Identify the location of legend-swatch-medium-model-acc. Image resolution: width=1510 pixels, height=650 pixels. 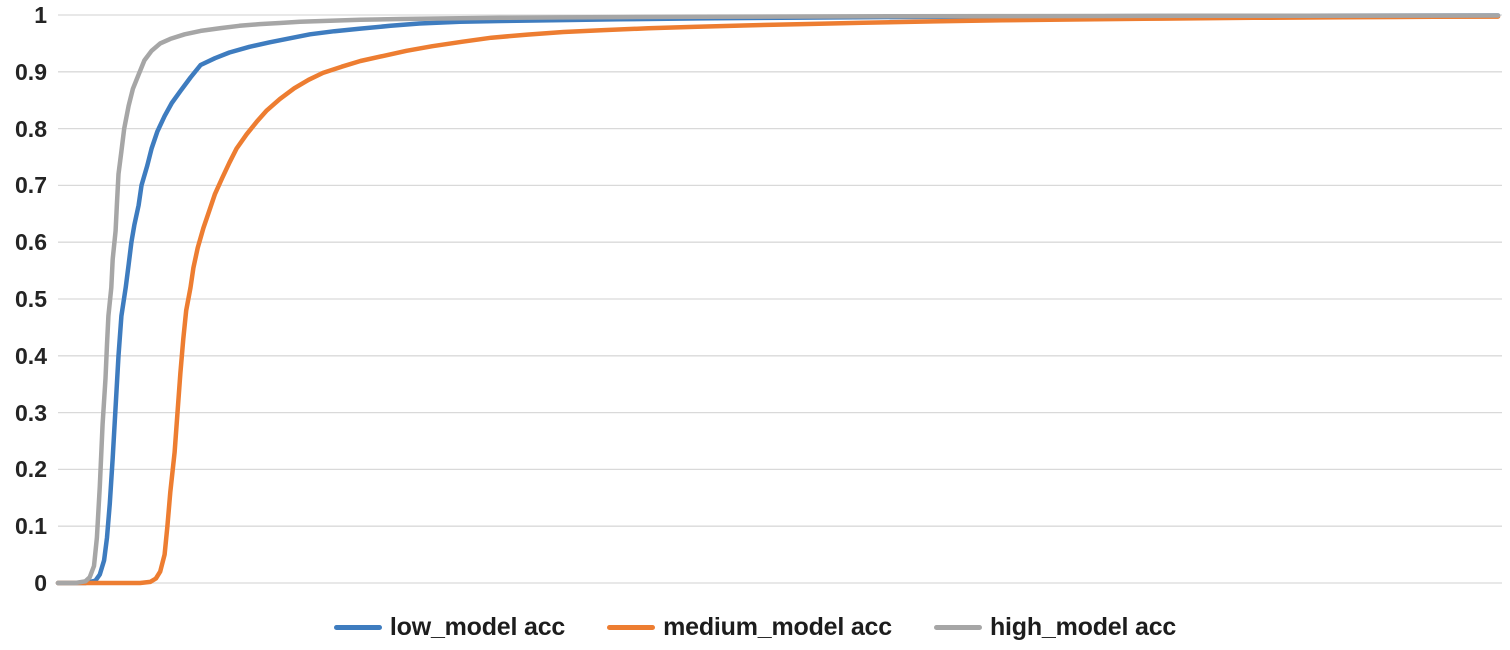
(631, 627).